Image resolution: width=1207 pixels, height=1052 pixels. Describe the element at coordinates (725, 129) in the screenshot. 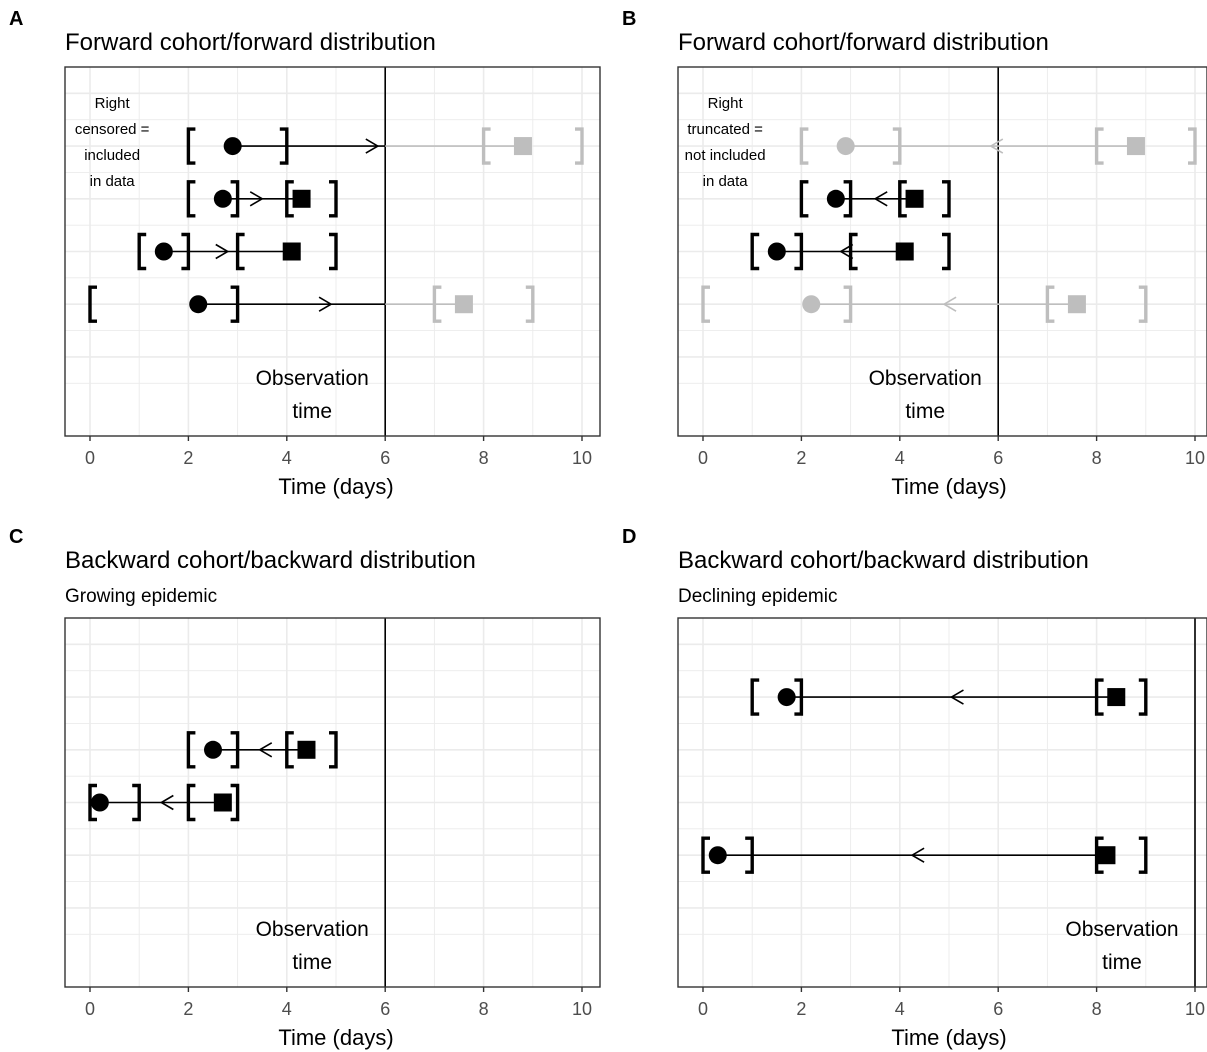

I see `annotation-line: truncated =` at that location.